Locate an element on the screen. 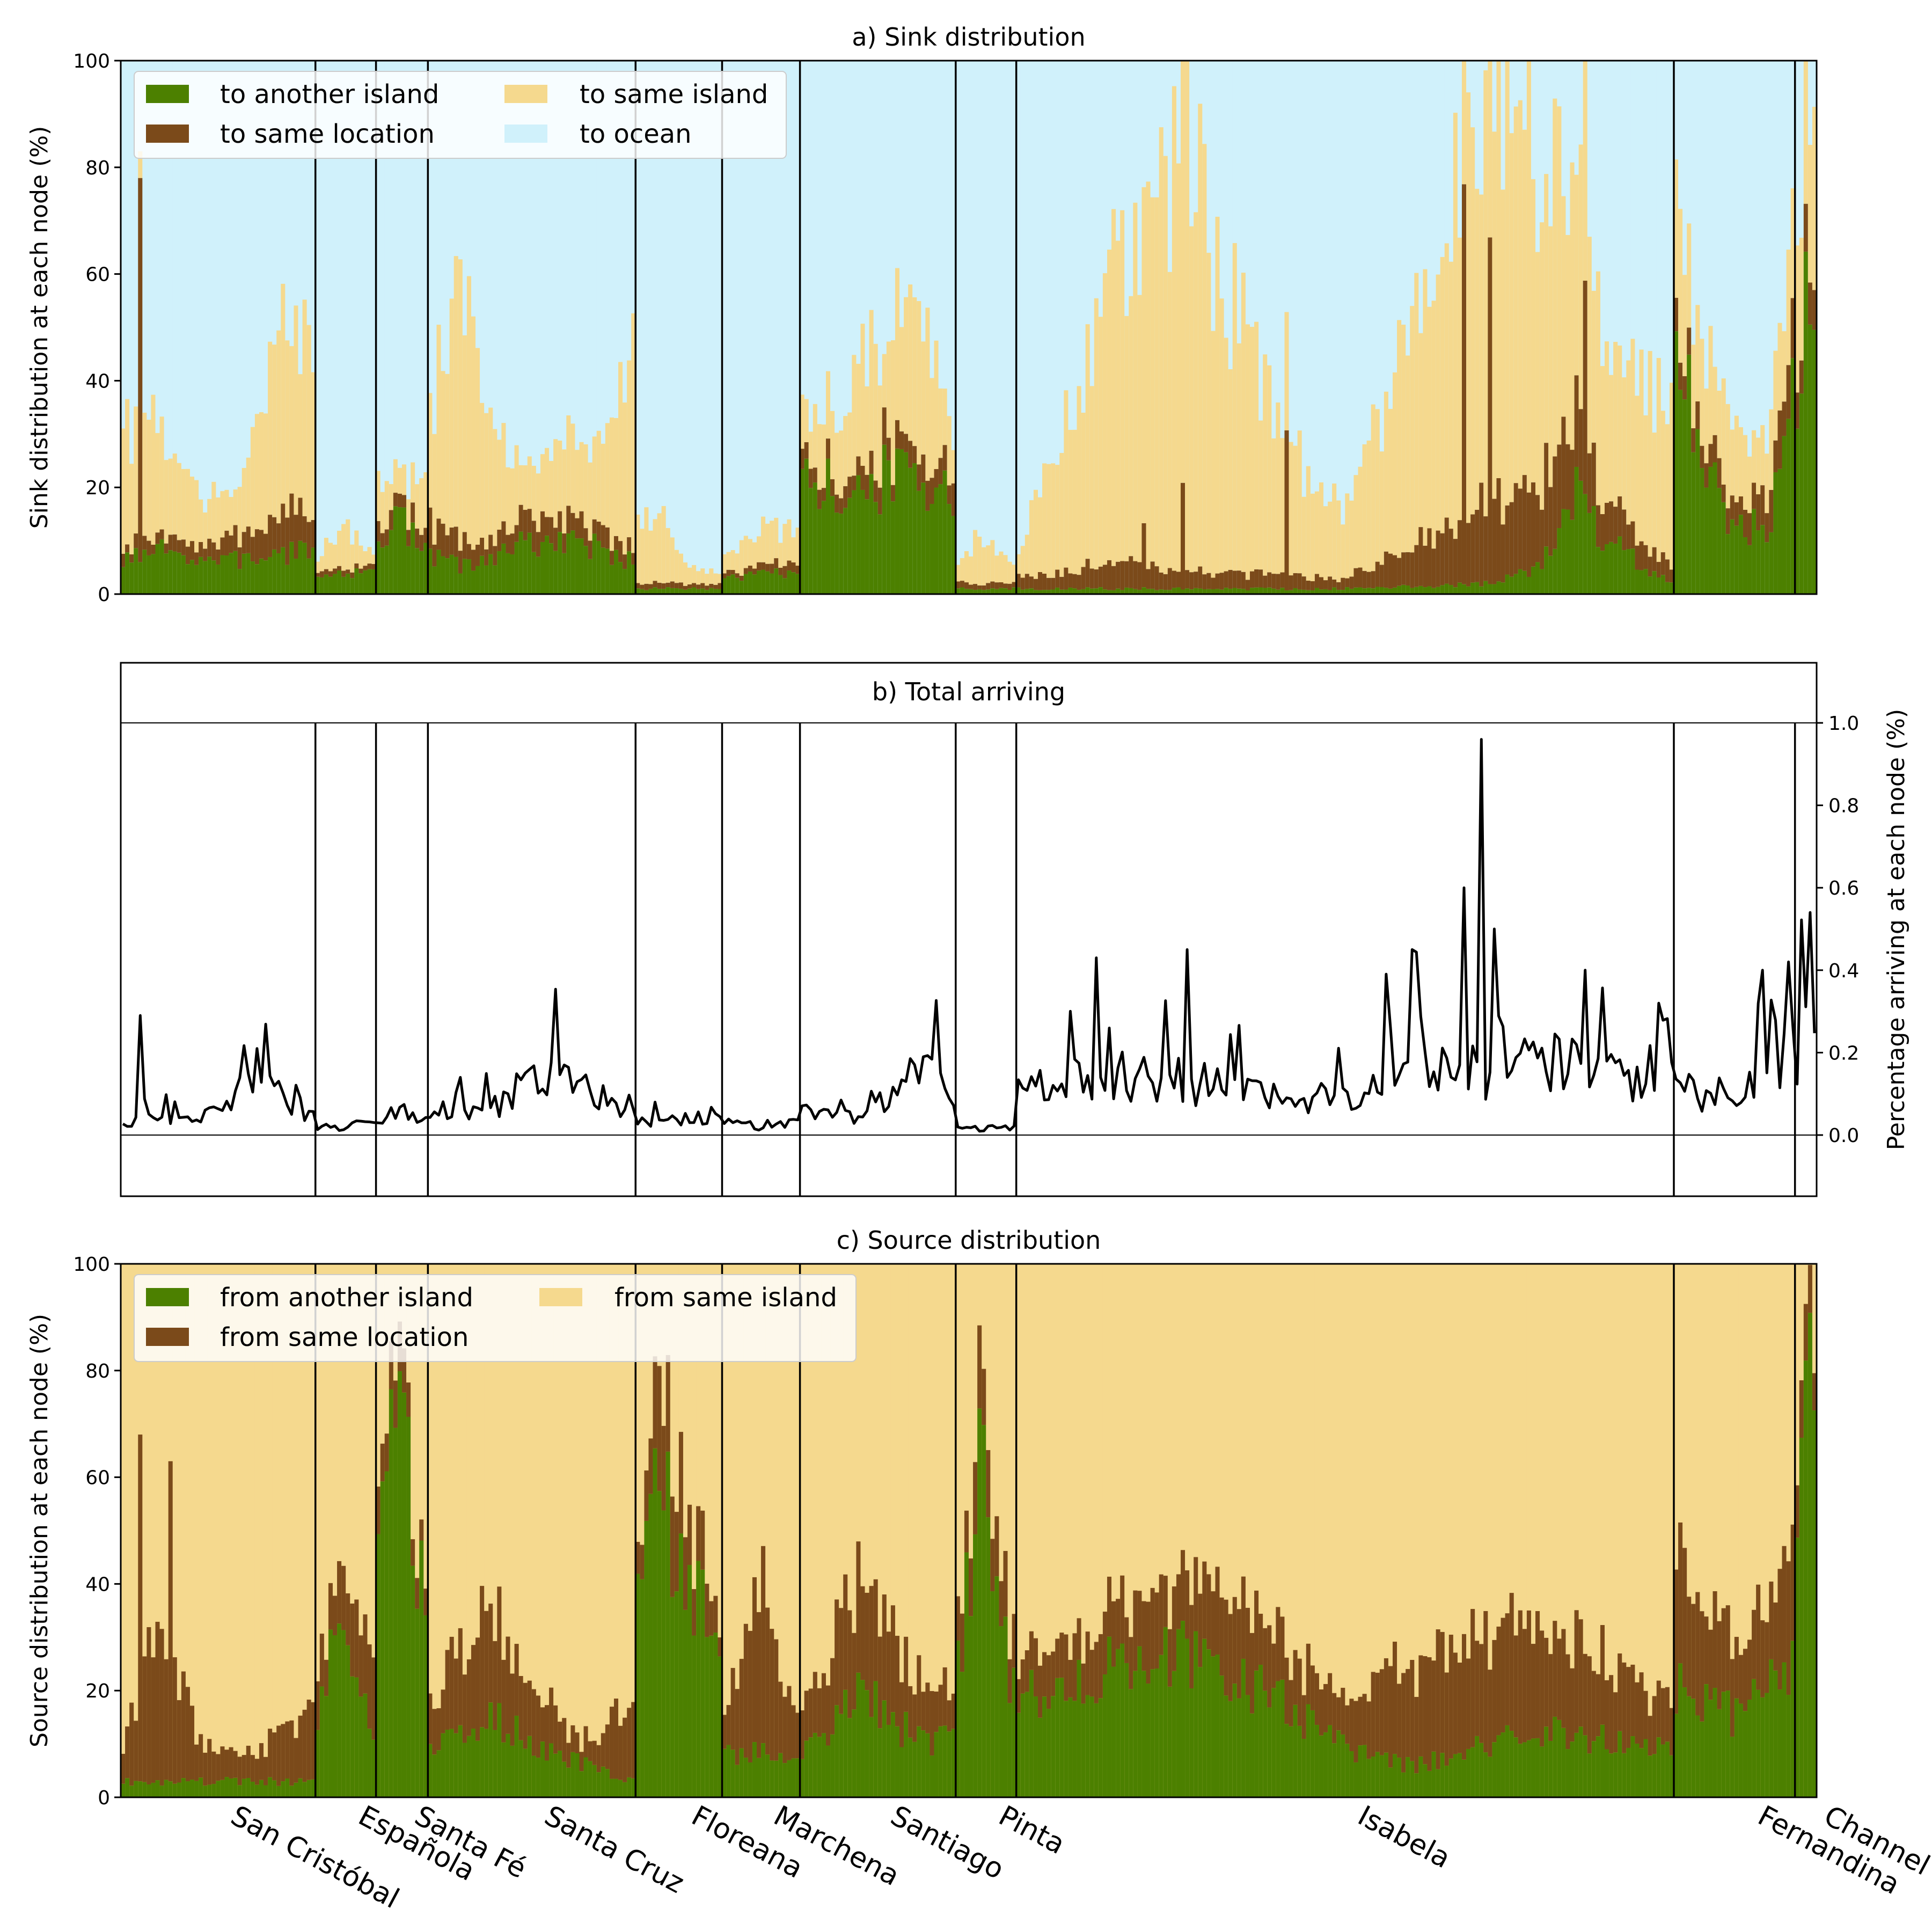 Image resolution: width=1932 pixels, height=1932 pixels. y-tick-label: 0.2 is located at coordinates (1843, 1053).